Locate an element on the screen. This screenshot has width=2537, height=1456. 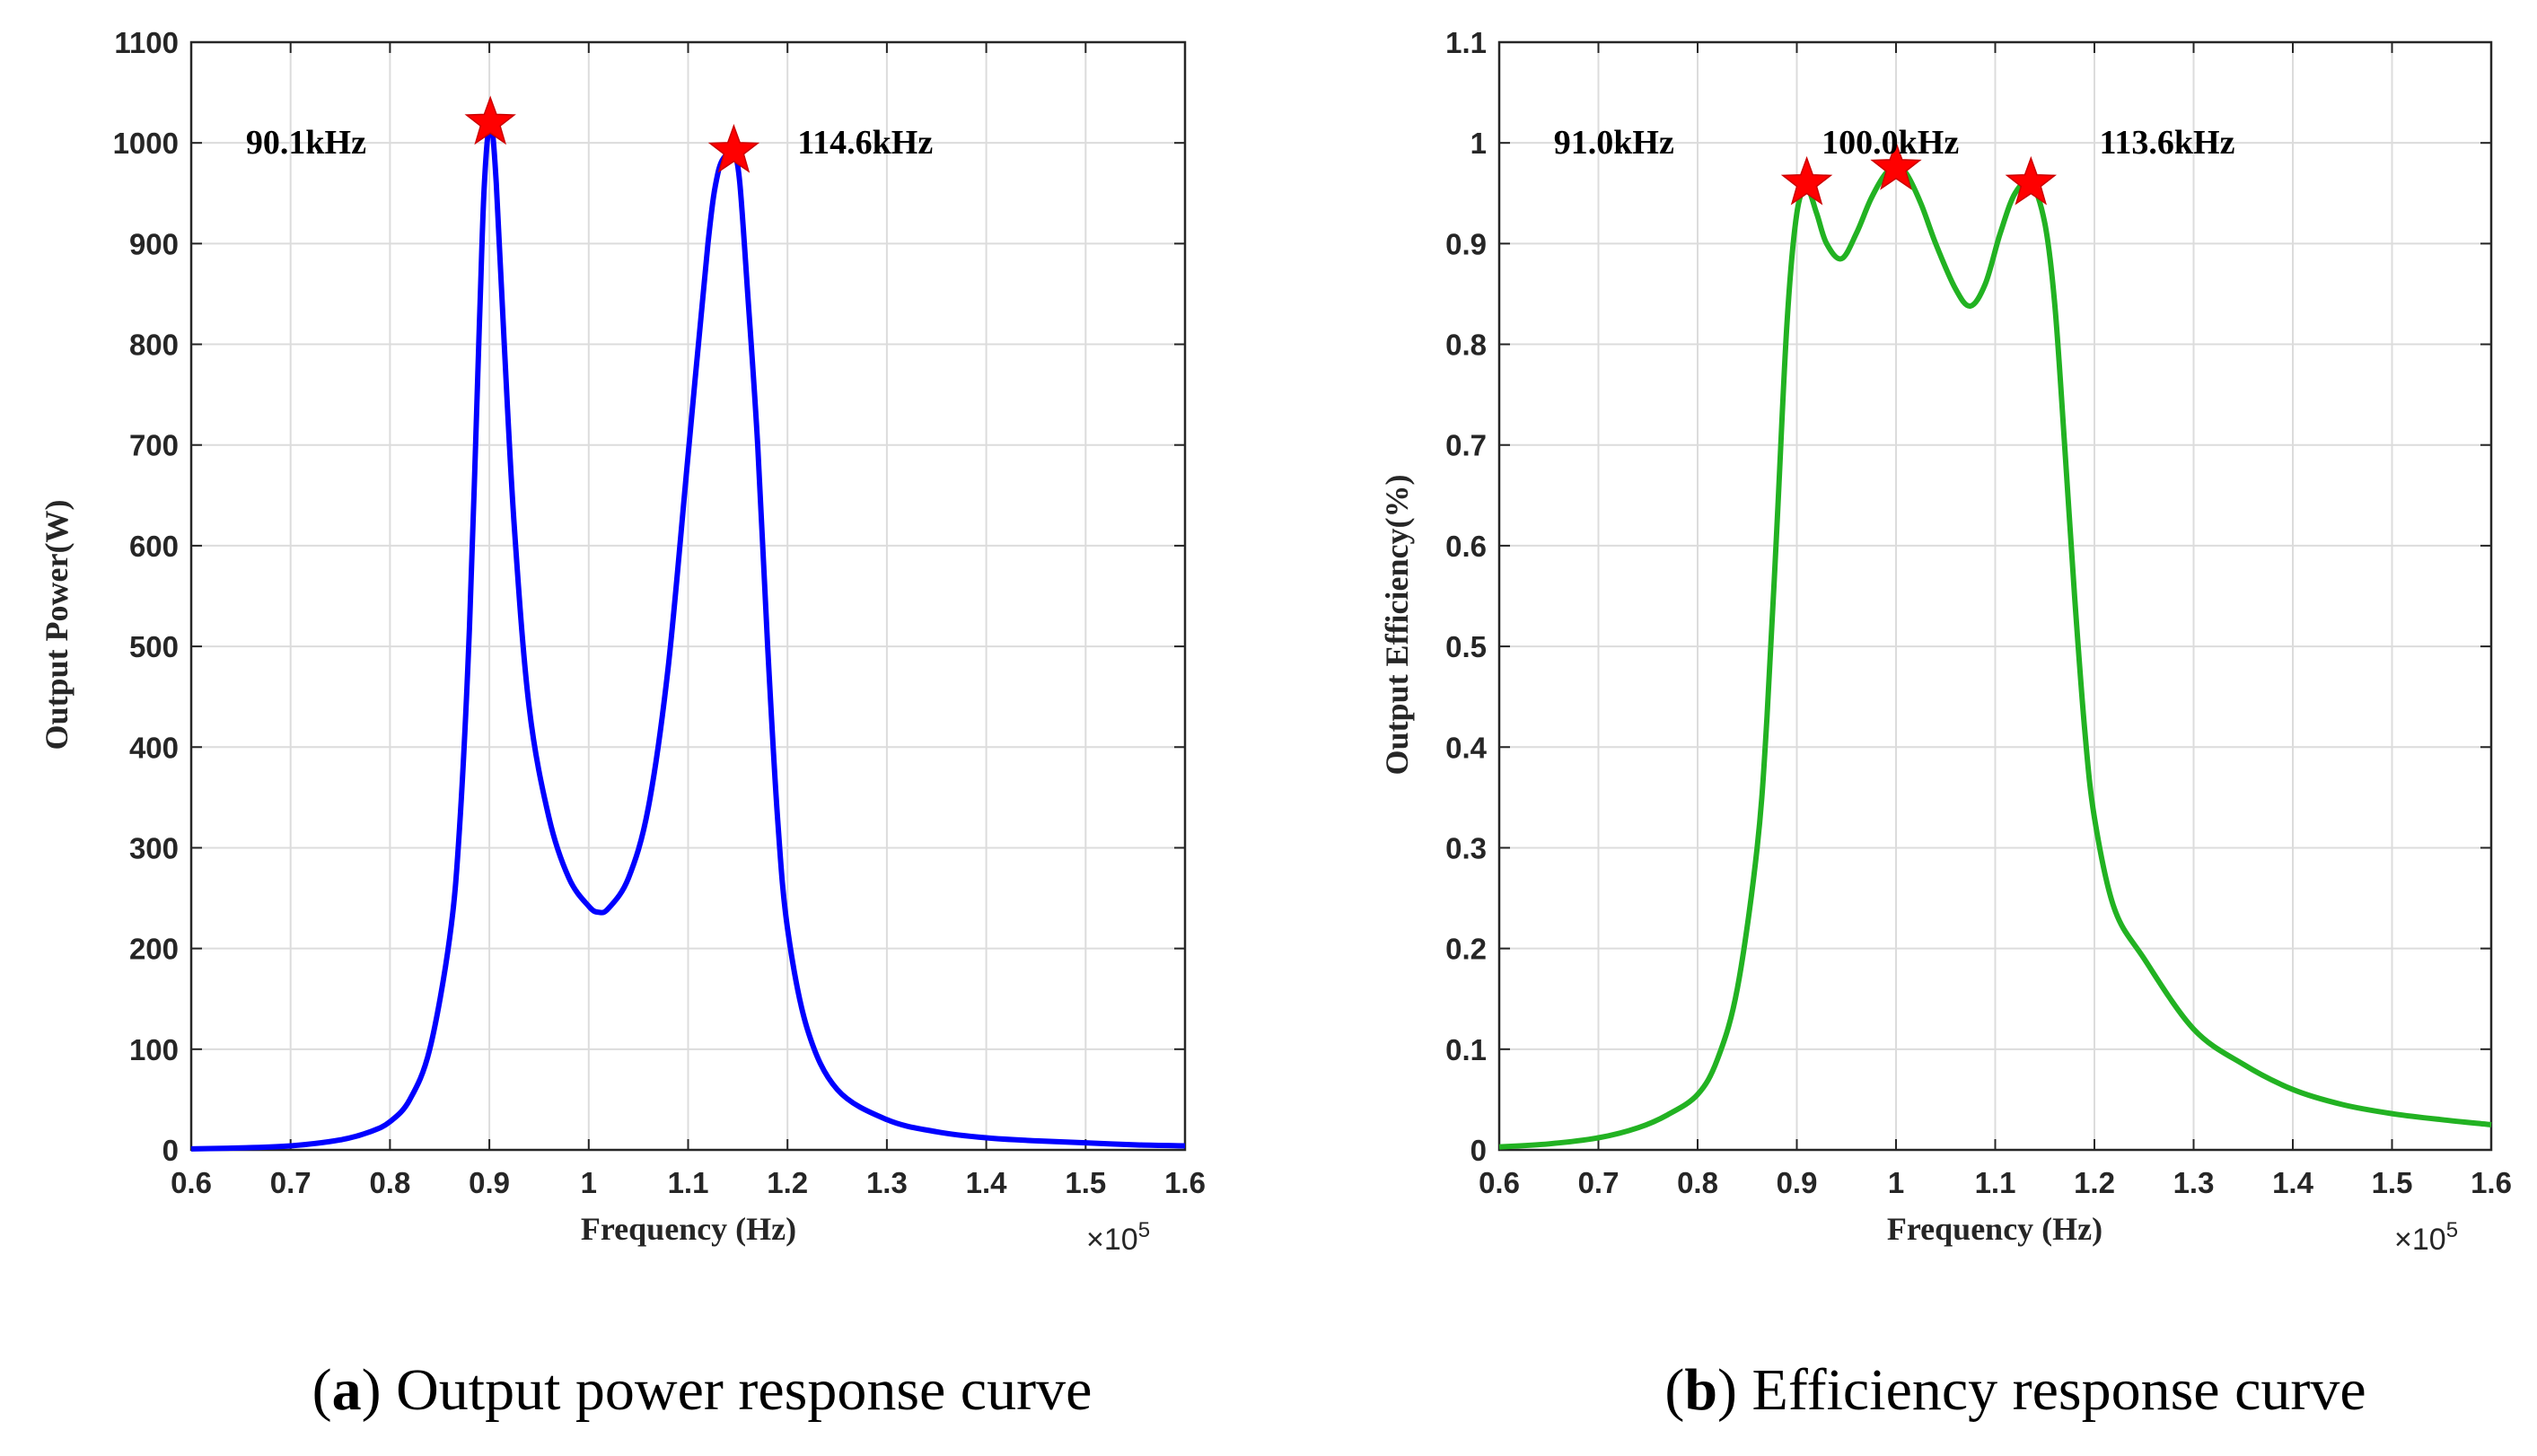
y-axis-label: Output Power(W) is located at coordinates (57, 625).